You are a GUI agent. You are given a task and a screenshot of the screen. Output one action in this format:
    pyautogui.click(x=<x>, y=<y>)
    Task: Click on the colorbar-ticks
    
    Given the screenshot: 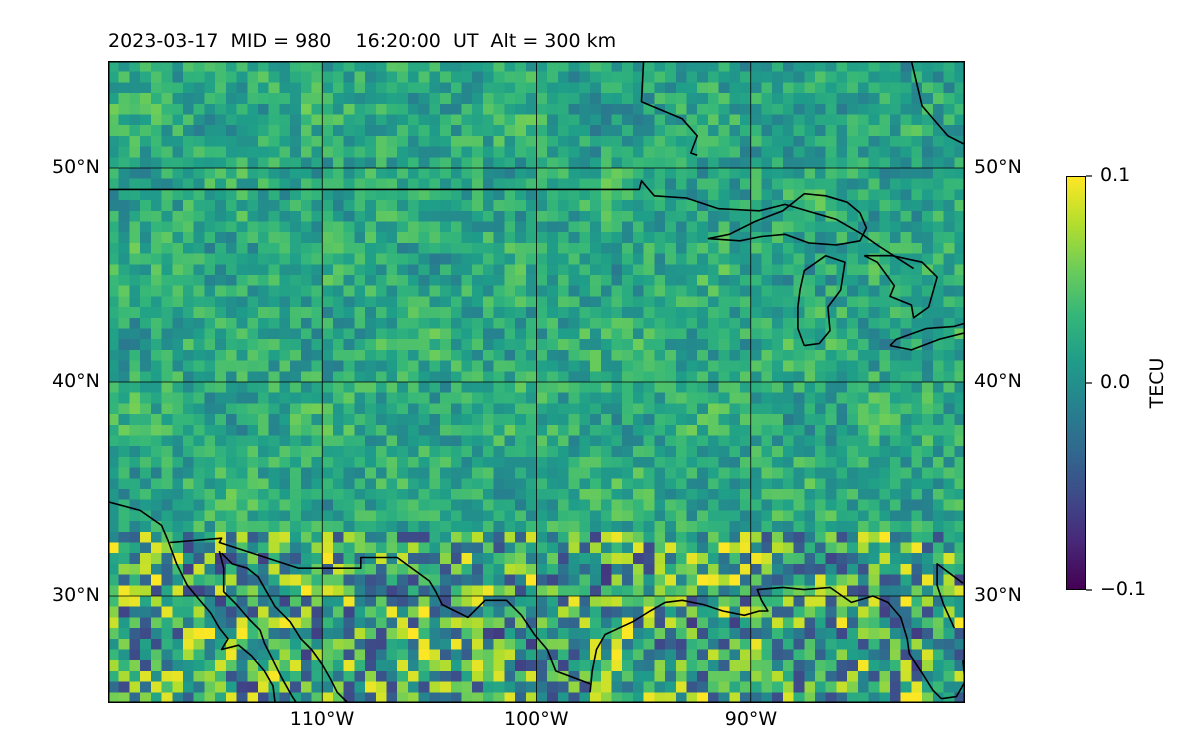 What is the action you would take?
    pyautogui.click(x=1089, y=383)
    